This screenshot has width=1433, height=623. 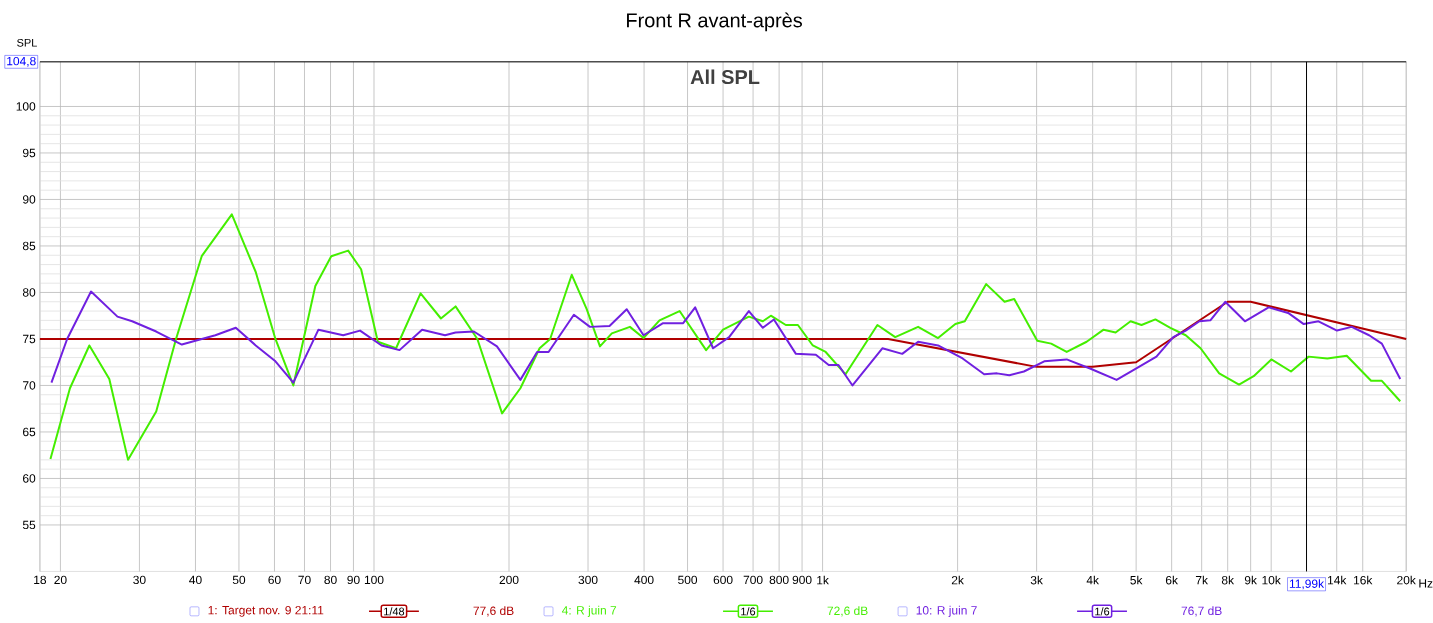 What do you see at coordinates (1201, 580) in the screenshot?
I see `x-tick-label: 7k` at bounding box center [1201, 580].